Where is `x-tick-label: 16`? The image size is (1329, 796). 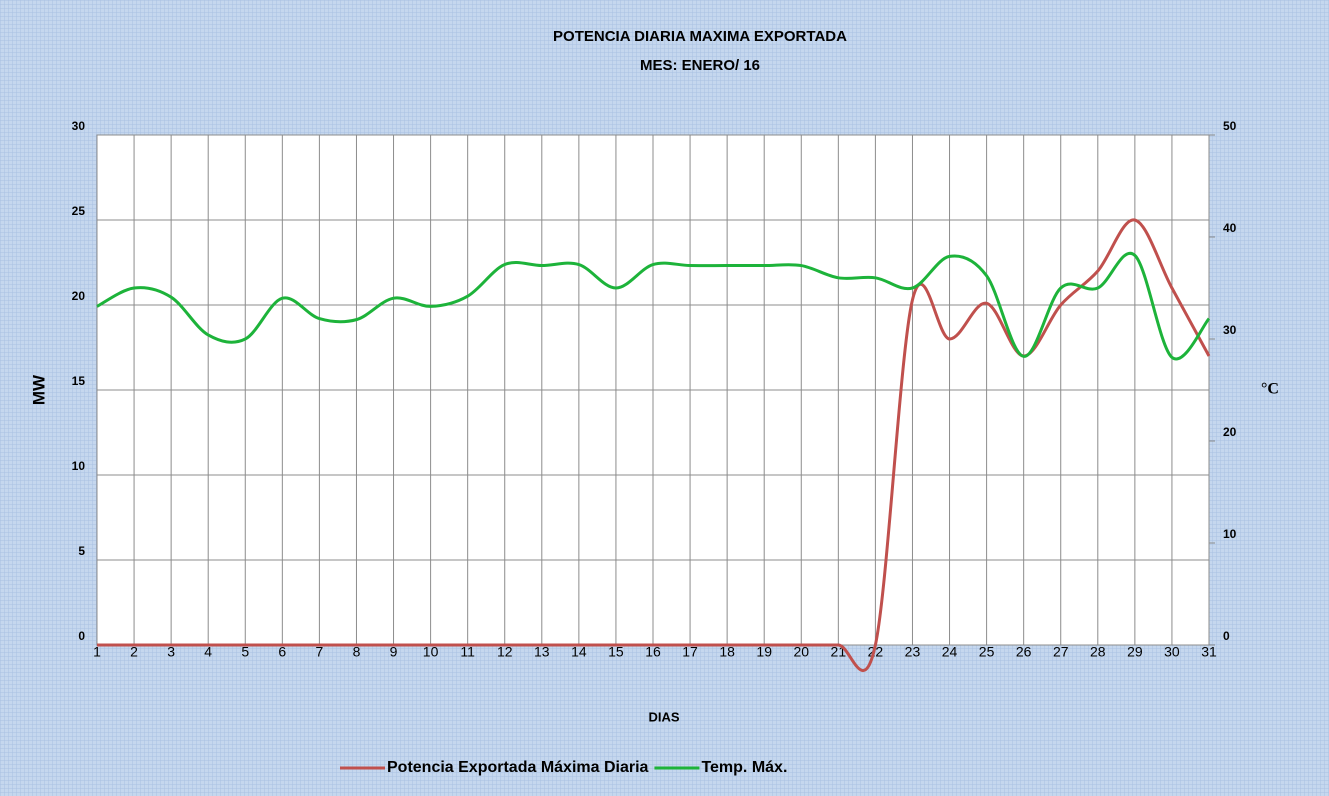 x-tick-label: 16 is located at coordinates (653, 652).